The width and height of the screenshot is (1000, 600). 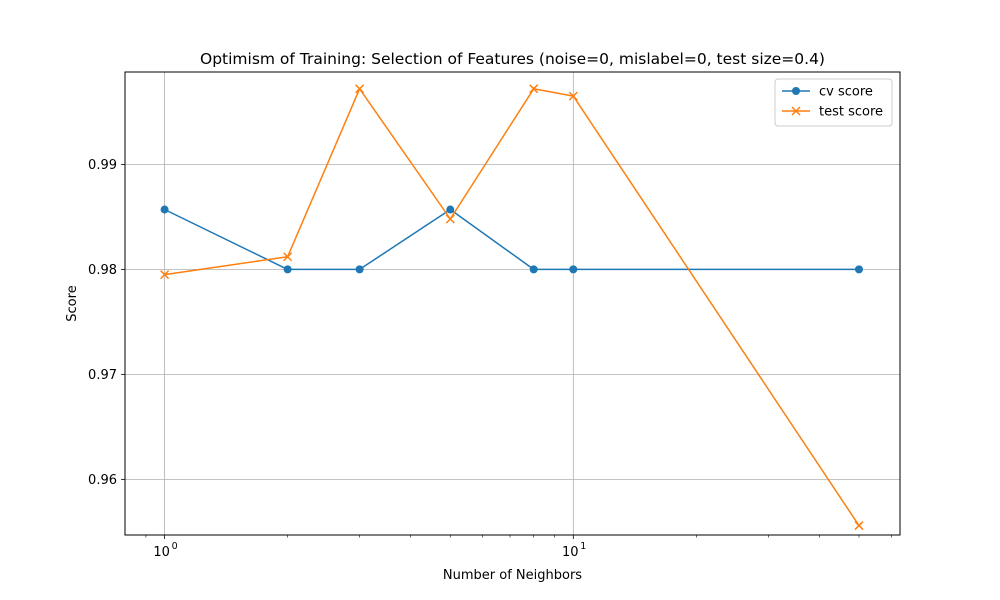 What do you see at coordinates (833, 102) in the screenshot?
I see `legend: cv score test score` at bounding box center [833, 102].